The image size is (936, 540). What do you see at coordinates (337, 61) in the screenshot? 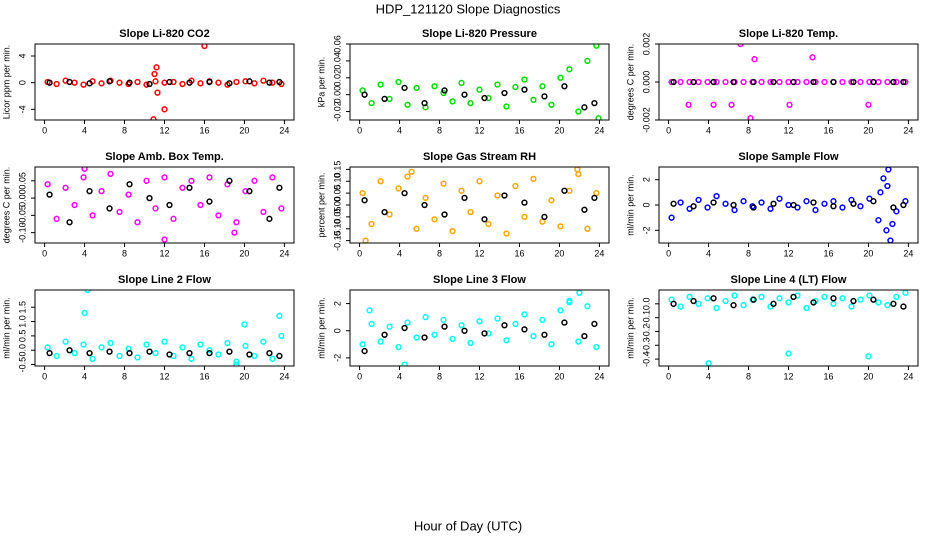
I see `y-tick-label: 0.04` at bounding box center [337, 61].